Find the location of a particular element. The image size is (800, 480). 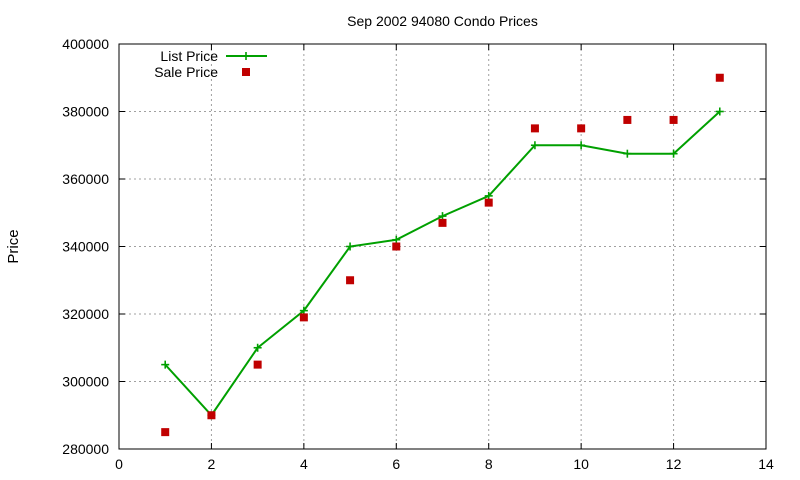

legend-label: List Price is located at coordinates (189, 56).